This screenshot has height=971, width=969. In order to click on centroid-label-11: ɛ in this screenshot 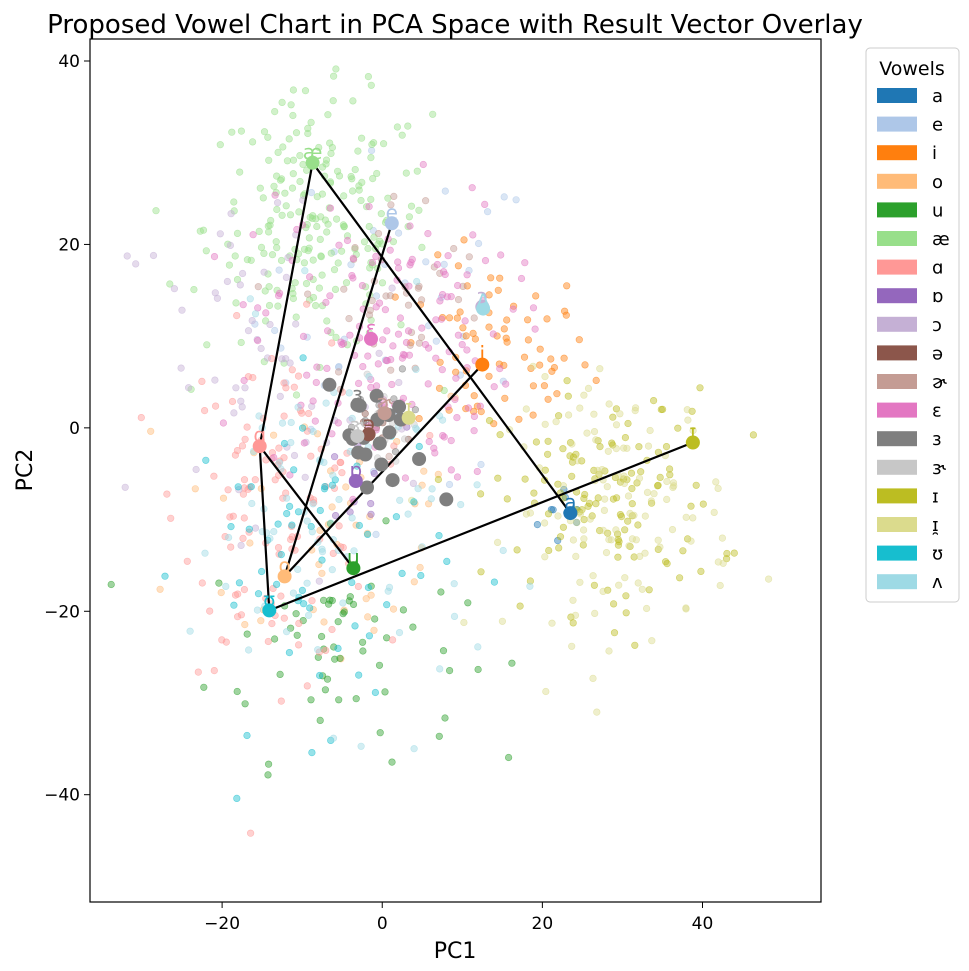, I will do `click(371, 328)`.